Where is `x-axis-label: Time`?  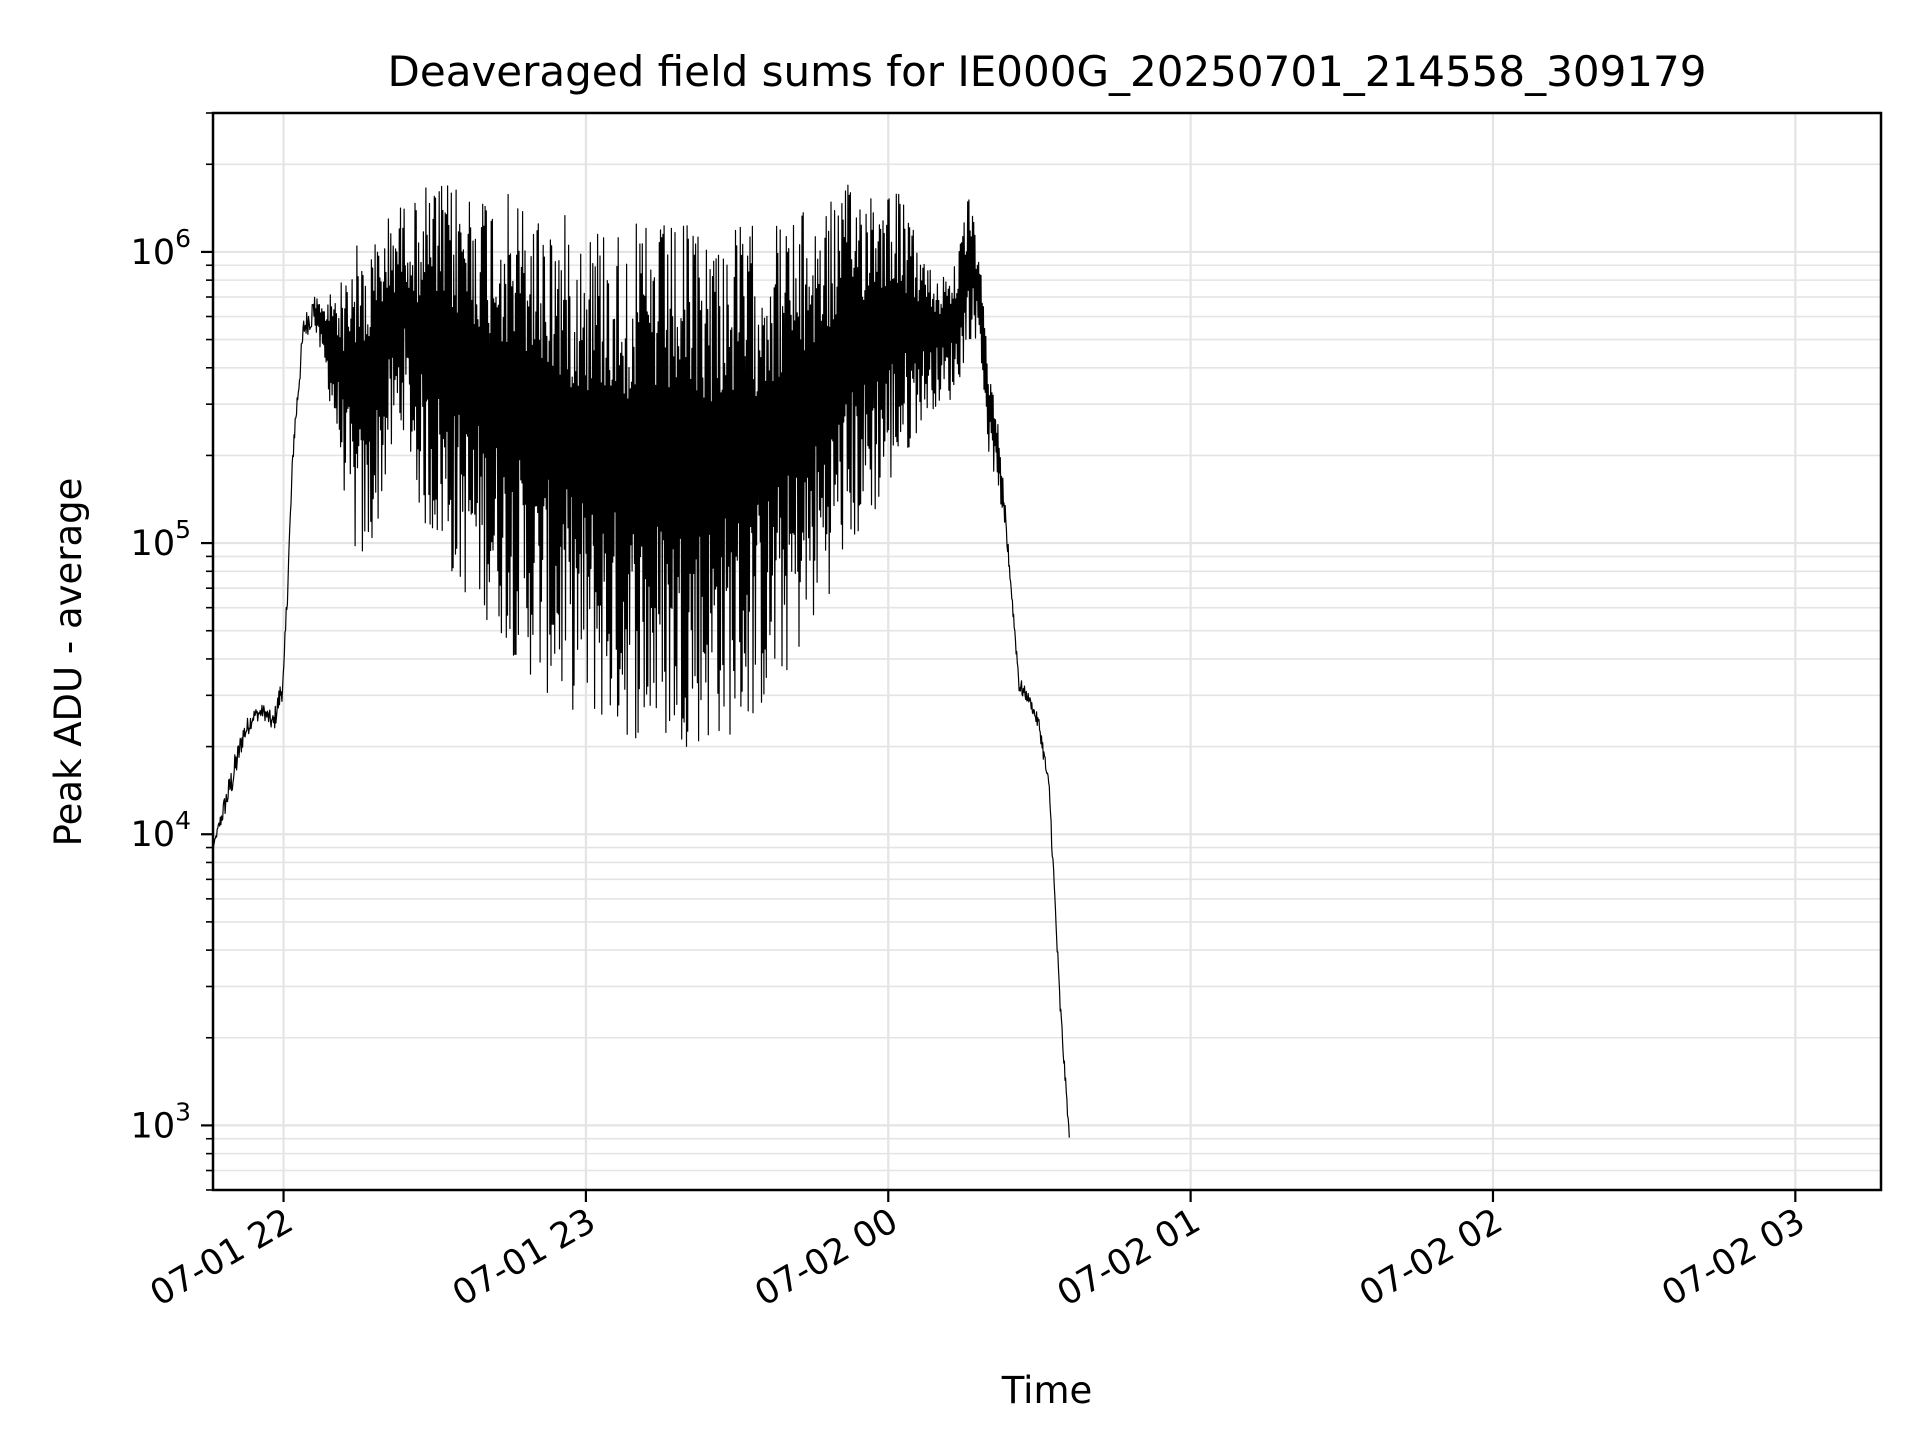 x-axis-label: Time is located at coordinates (1047, 1390).